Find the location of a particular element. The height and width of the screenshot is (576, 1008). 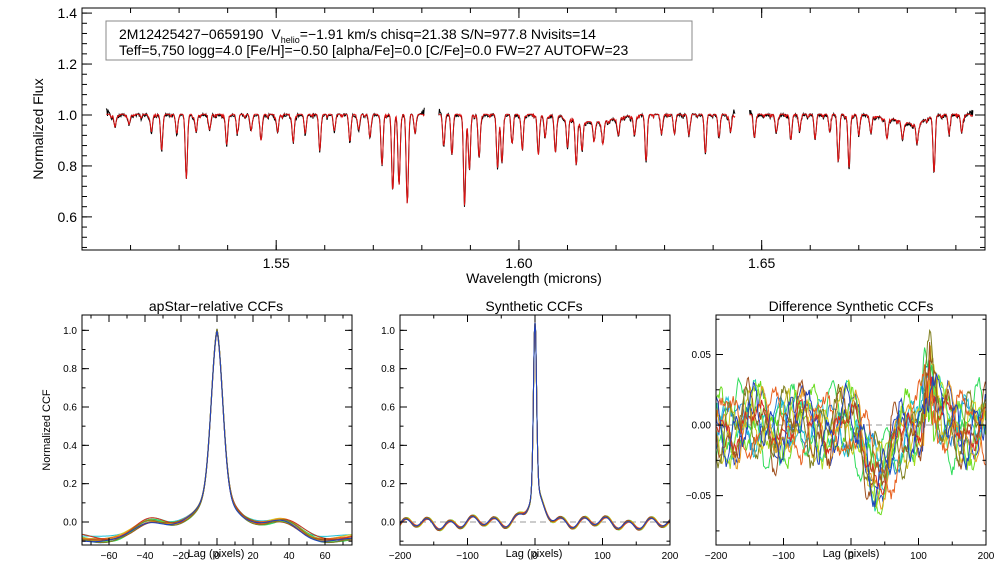

difference-ccf-xtick-label: −100 is located at coordinates (783, 556).